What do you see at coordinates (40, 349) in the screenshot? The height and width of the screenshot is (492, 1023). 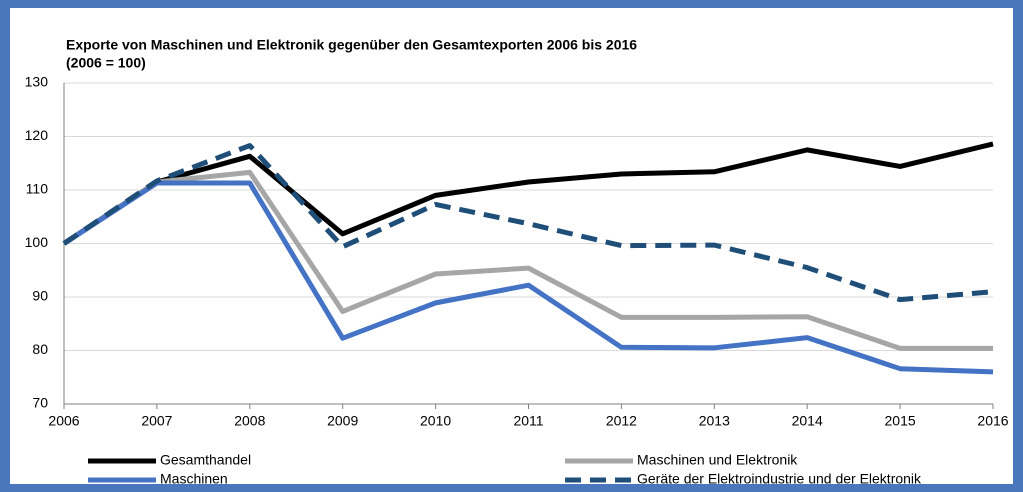 I see `y-tick-label: 80` at bounding box center [40, 349].